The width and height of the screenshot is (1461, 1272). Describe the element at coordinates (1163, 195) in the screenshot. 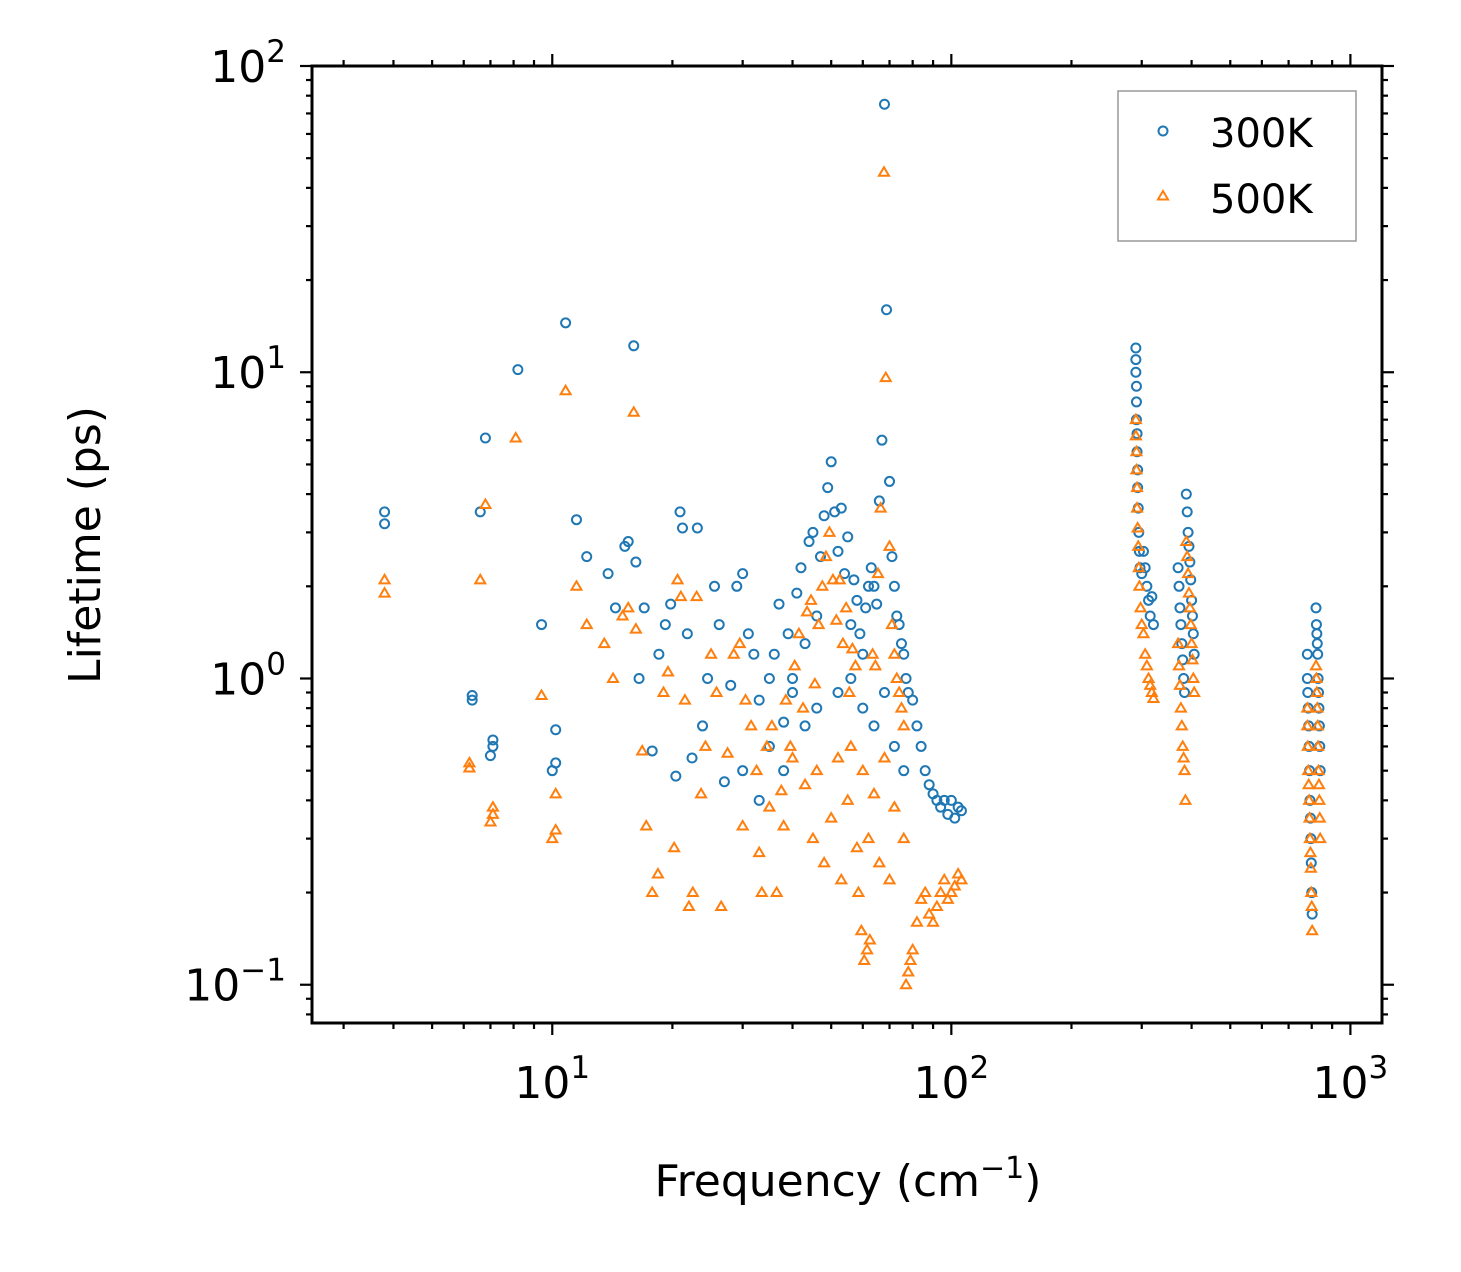

I see `legend-marker-500k` at that location.